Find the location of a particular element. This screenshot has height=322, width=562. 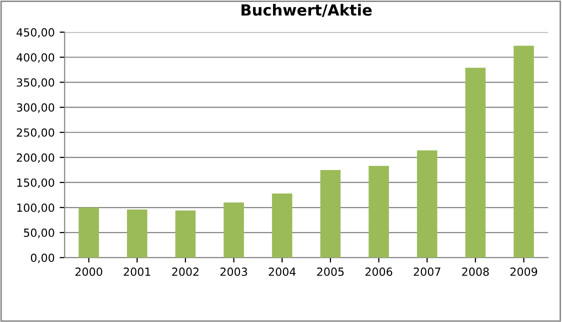

y-tick-label: 250,00 is located at coordinates (35, 133).